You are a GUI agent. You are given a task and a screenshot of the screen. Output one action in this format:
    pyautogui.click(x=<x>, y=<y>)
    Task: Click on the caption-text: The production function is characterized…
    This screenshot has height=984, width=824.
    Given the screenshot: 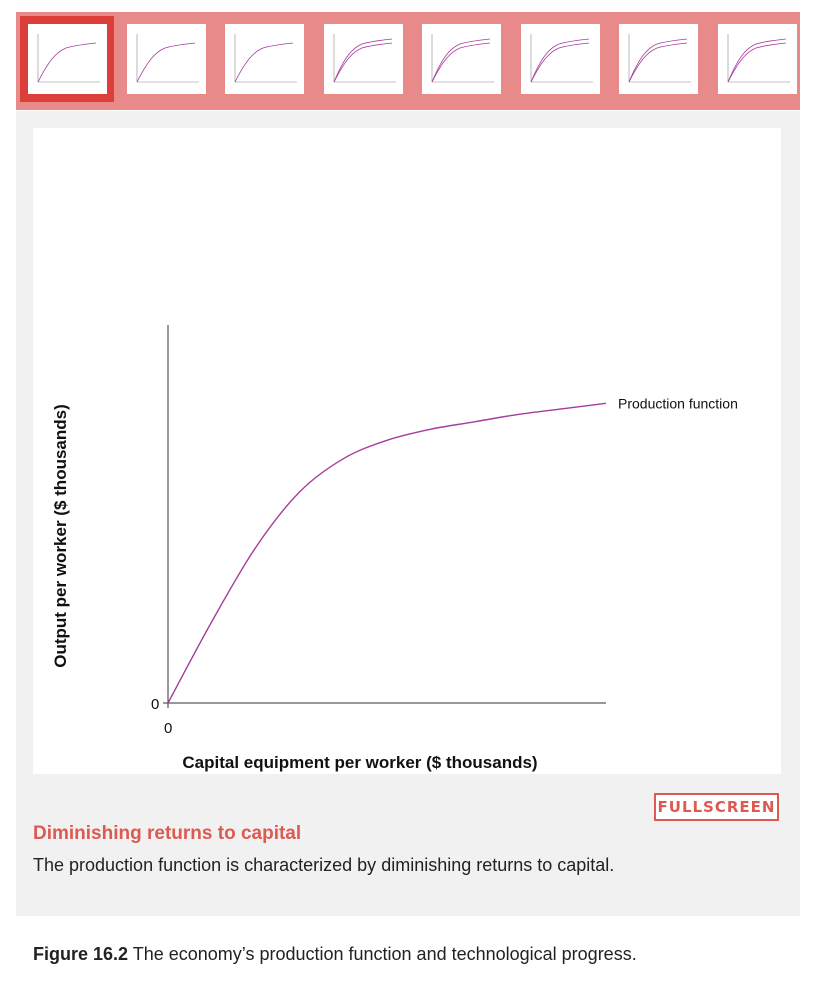 What is the action you would take?
    pyautogui.click(x=324, y=865)
    